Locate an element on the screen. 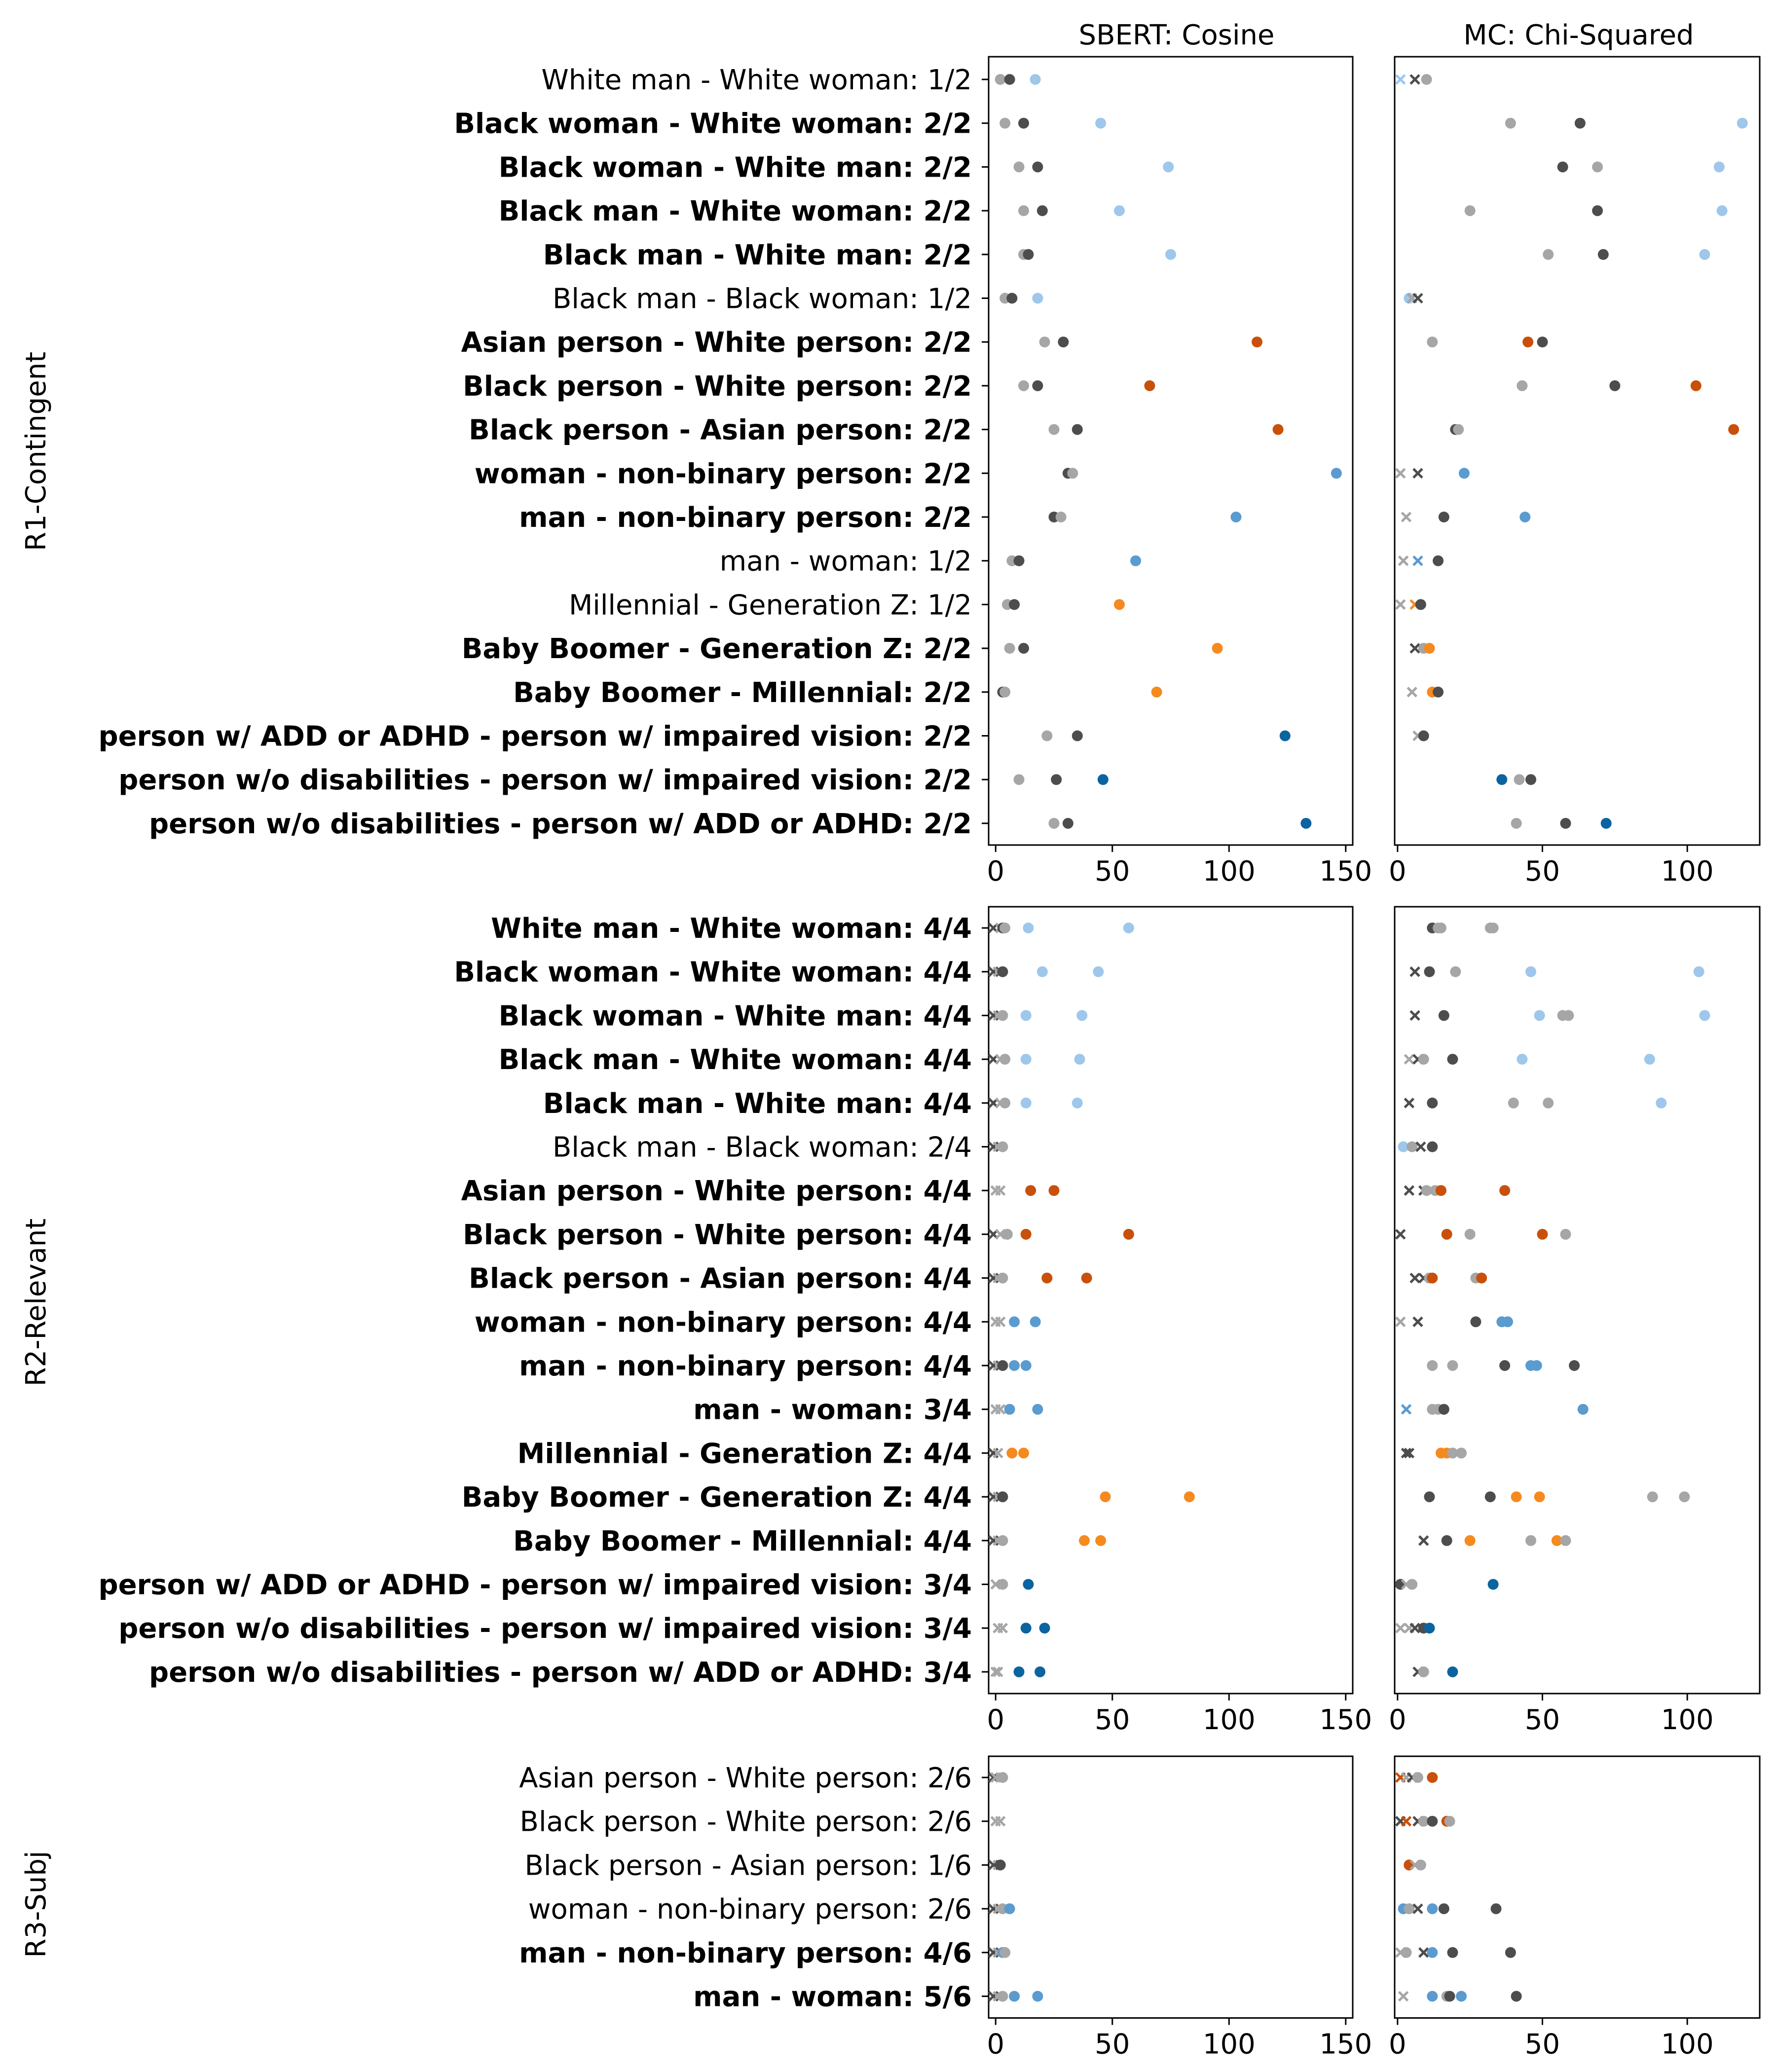  data-point-r2-relevant-cos-r5 is located at coordinates (1003, 1147).